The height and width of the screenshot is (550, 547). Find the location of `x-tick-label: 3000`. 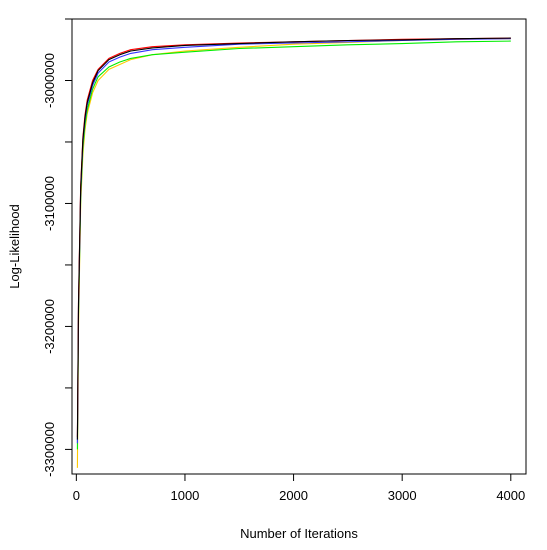

x-tick-label: 3000 is located at coordinates (402, 495).